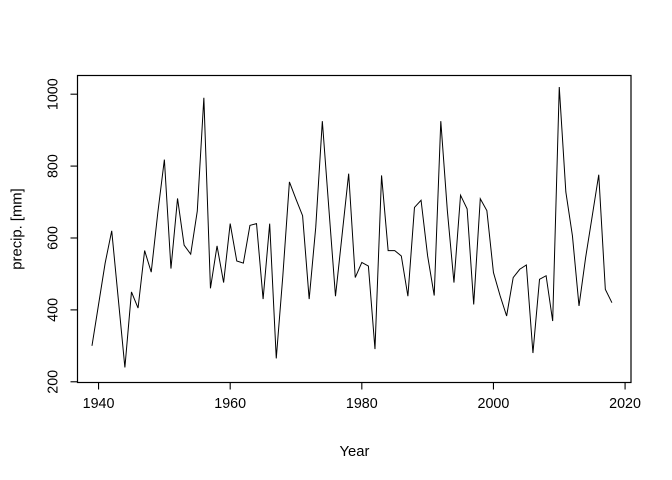 The width and height of the screenshot is (672, 480). I want to click on x-tick-label: 1980, so click(362, 404).